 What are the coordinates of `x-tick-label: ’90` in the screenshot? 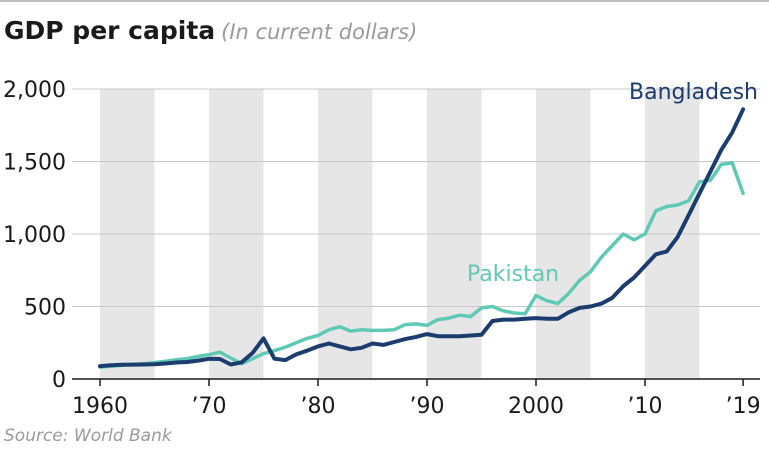 It's located at (427, 406).